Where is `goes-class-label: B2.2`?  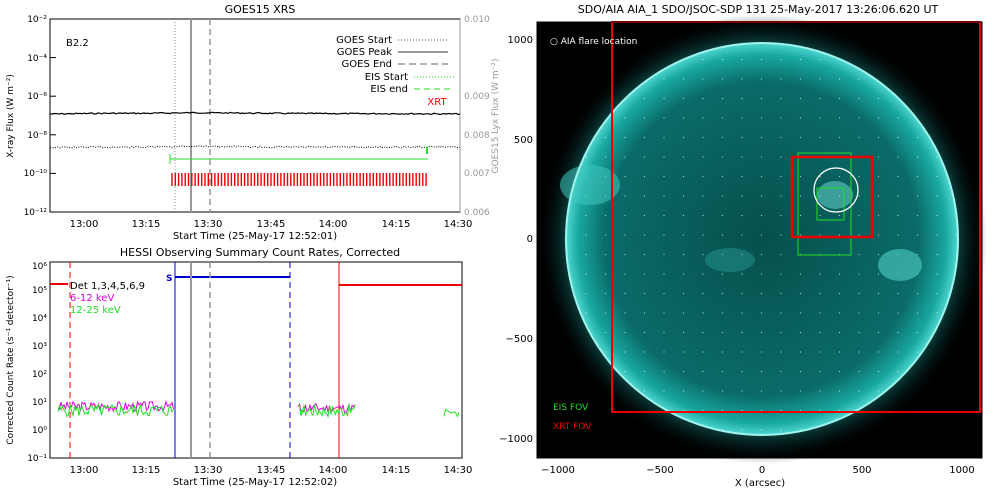
goes-class-label: B2.2 is located at coordinates (77, 43).